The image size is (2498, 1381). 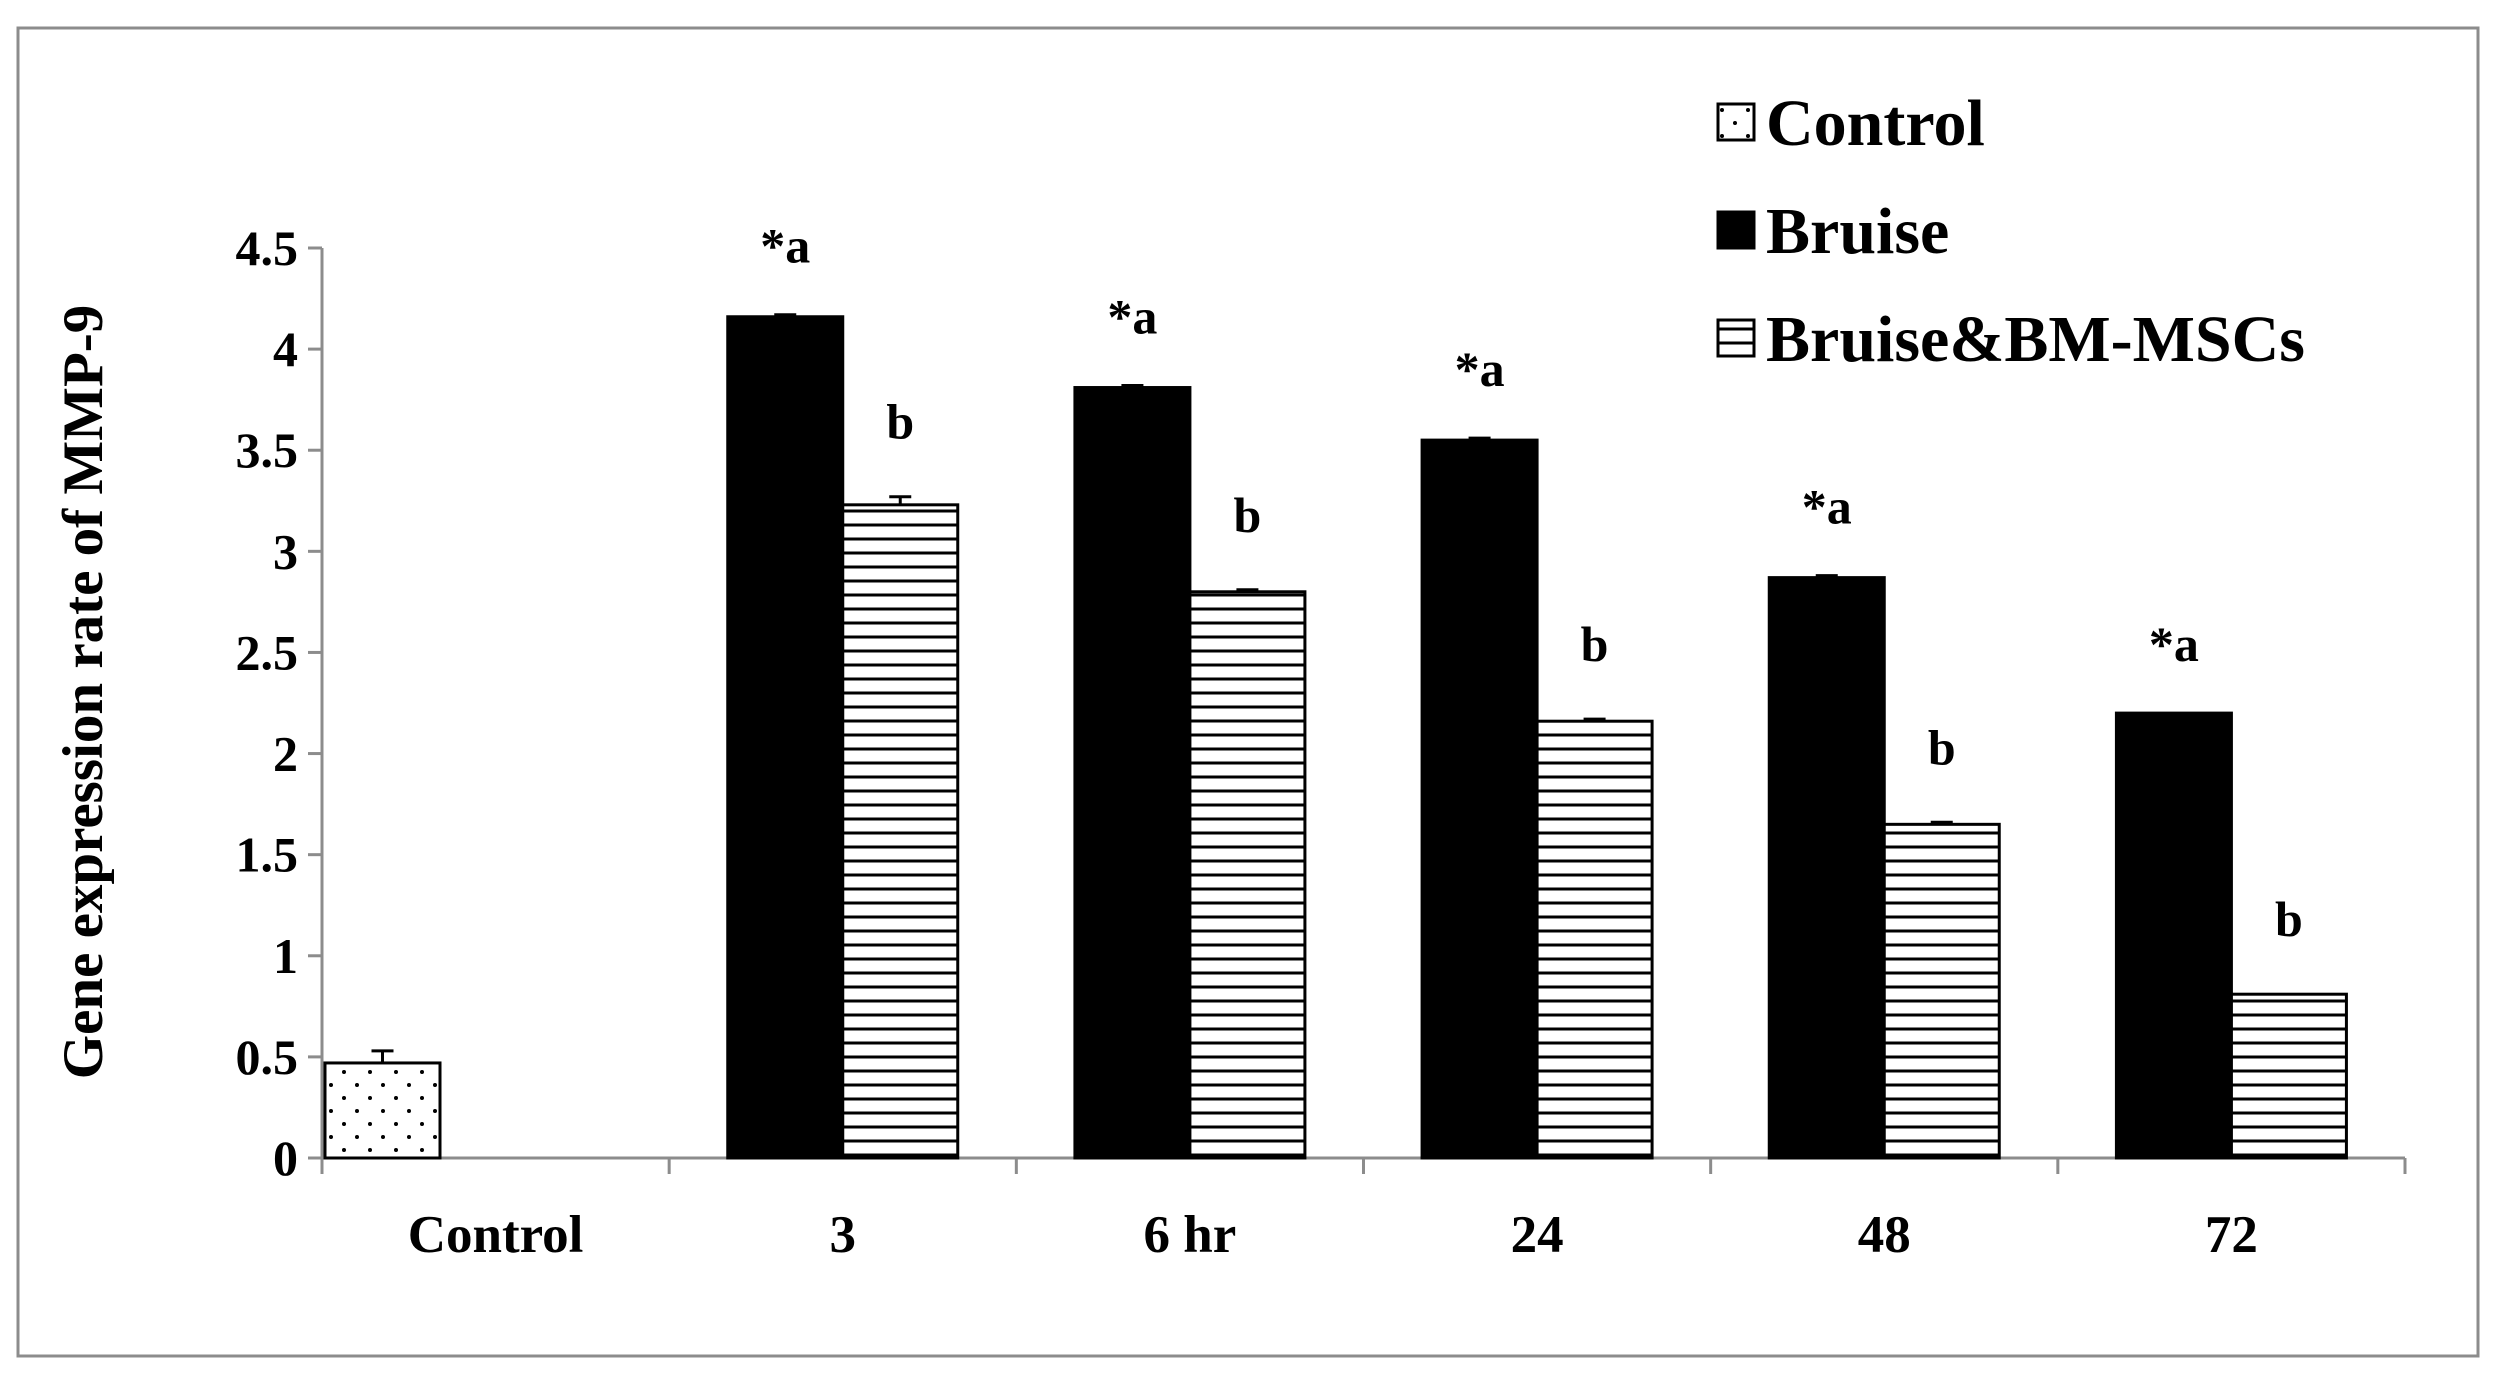 I want to click on y-tick-label: 3, so click(x=285, y=551).